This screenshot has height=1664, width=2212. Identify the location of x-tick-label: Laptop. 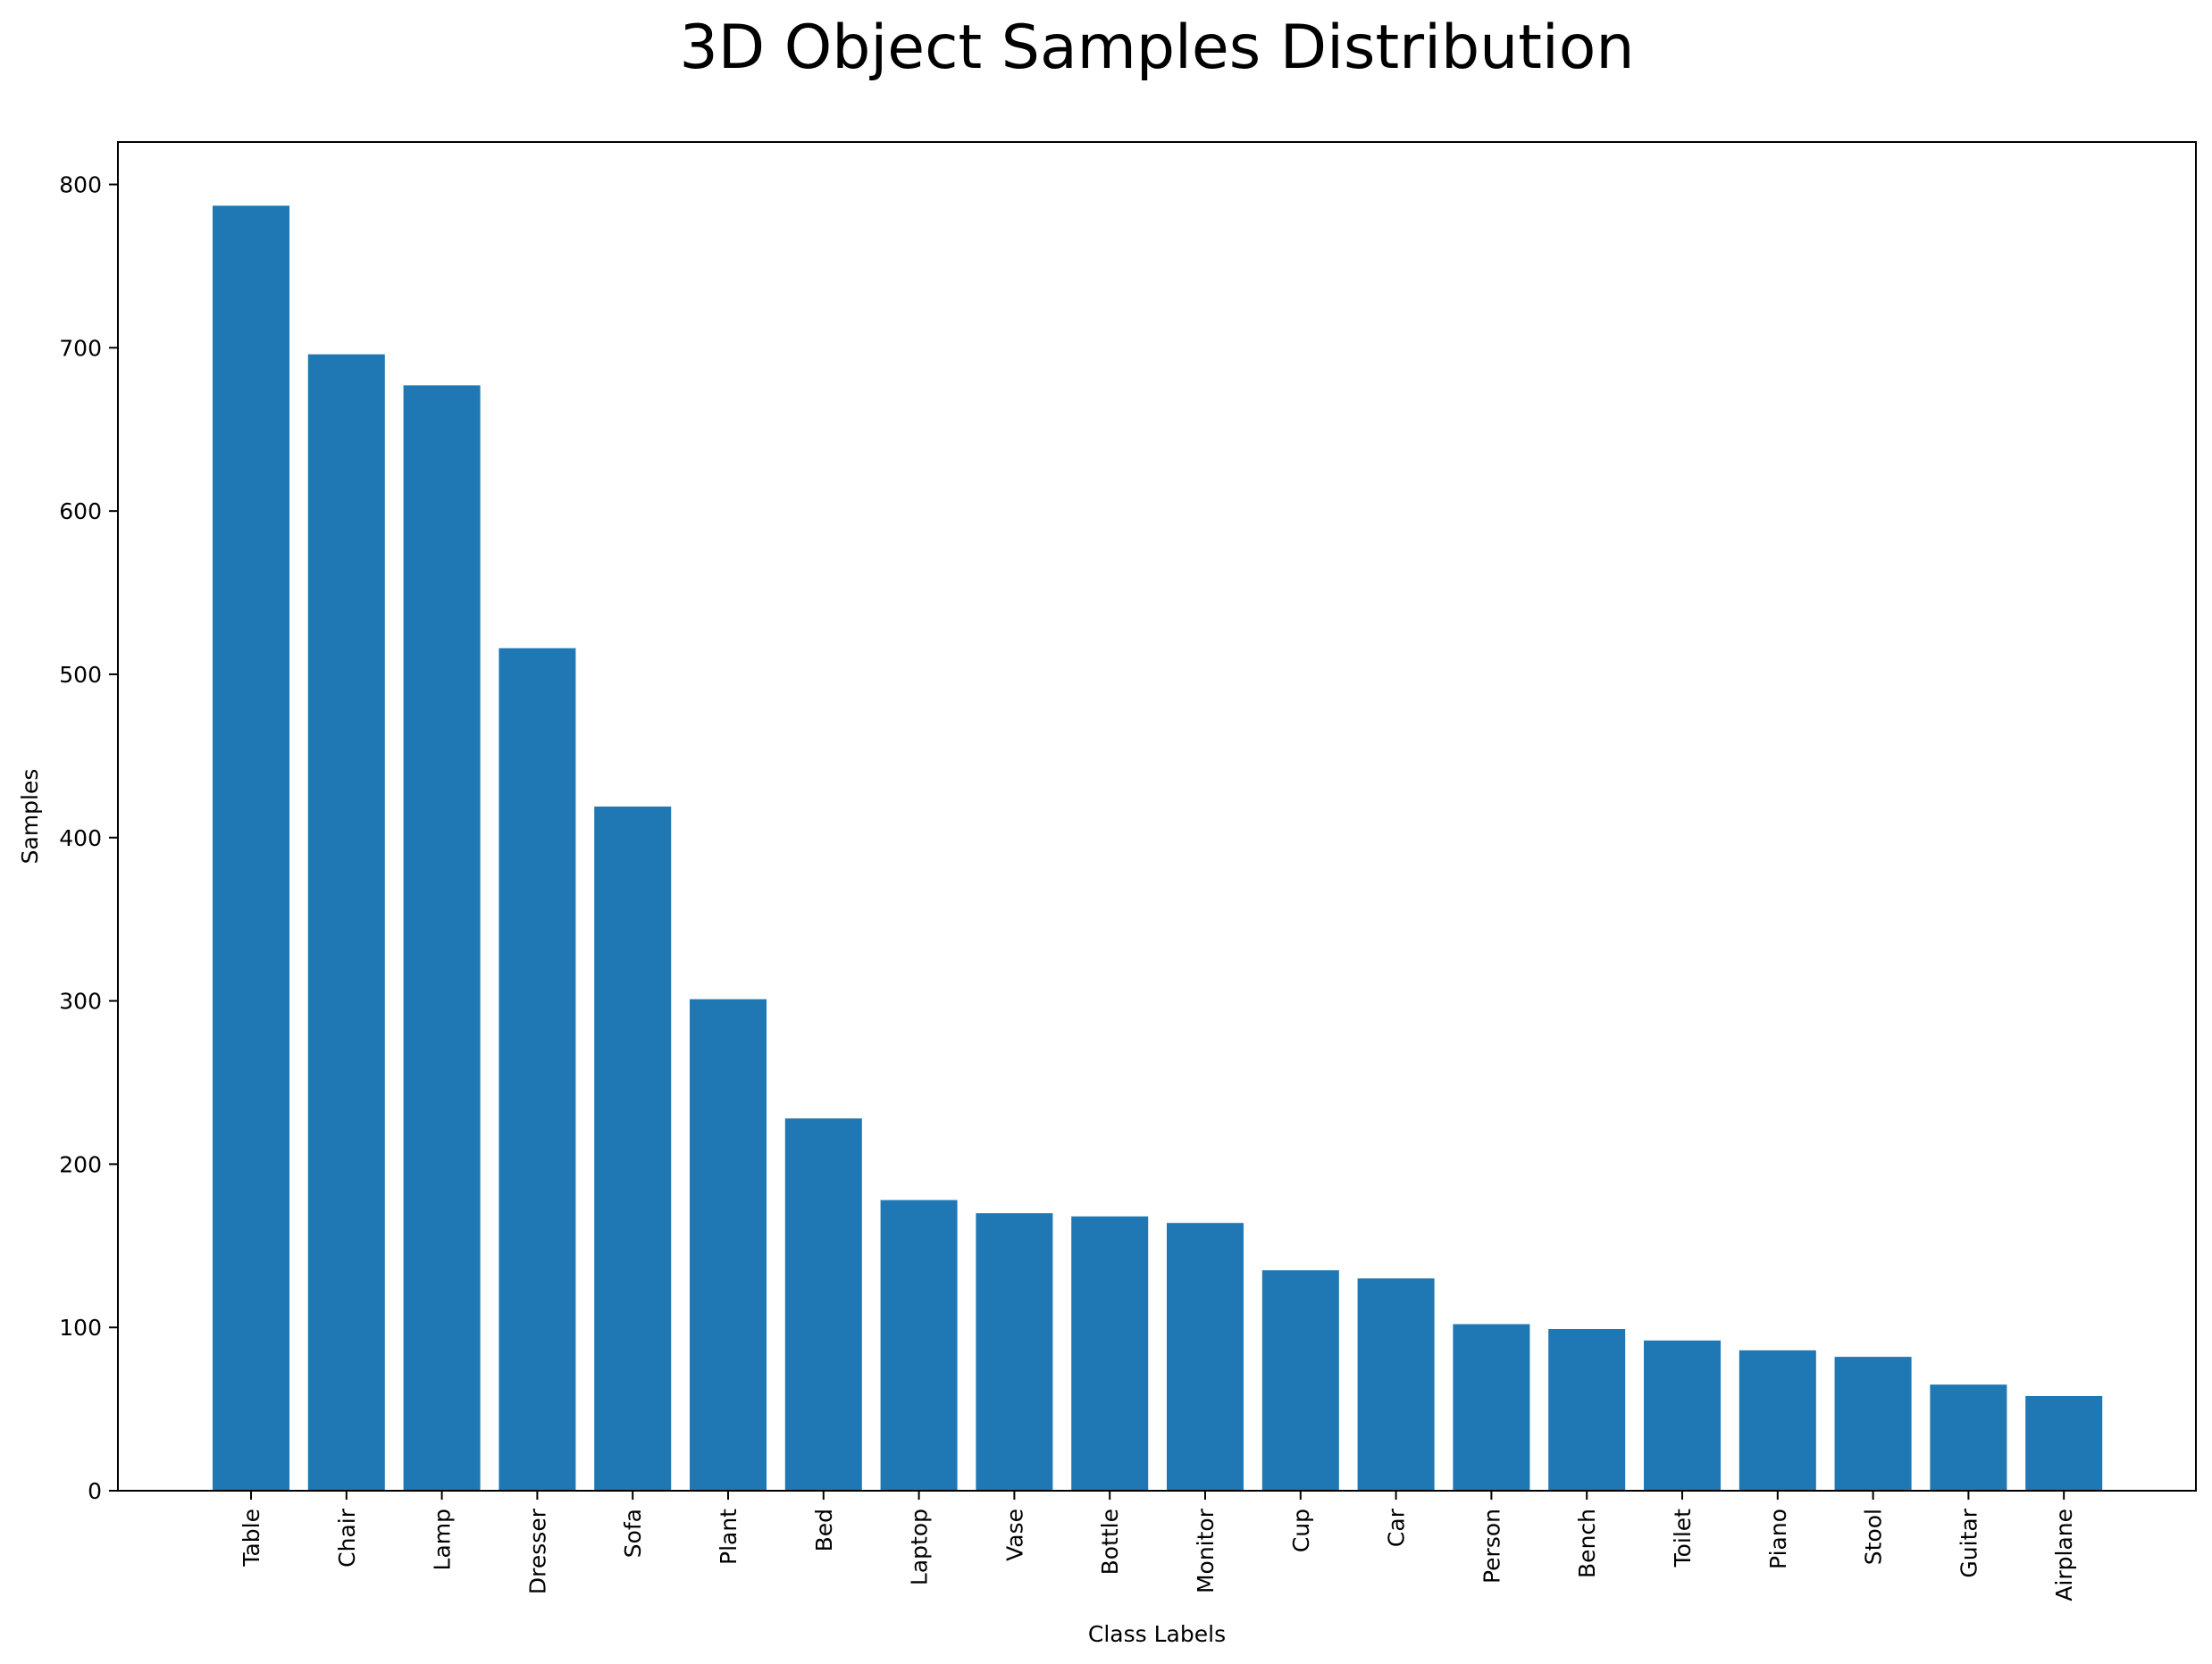
(920, 1547).